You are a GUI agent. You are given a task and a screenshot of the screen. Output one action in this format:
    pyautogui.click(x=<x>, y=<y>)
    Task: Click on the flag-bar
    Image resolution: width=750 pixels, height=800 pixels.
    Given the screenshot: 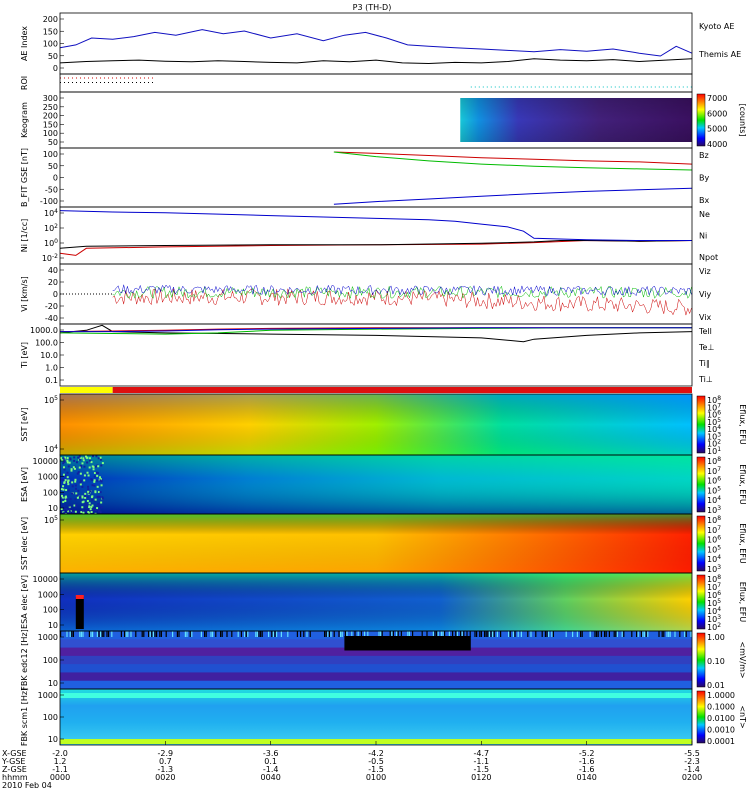 What is the action you would take?
    pyautogui.click(x=86, y=390)
    